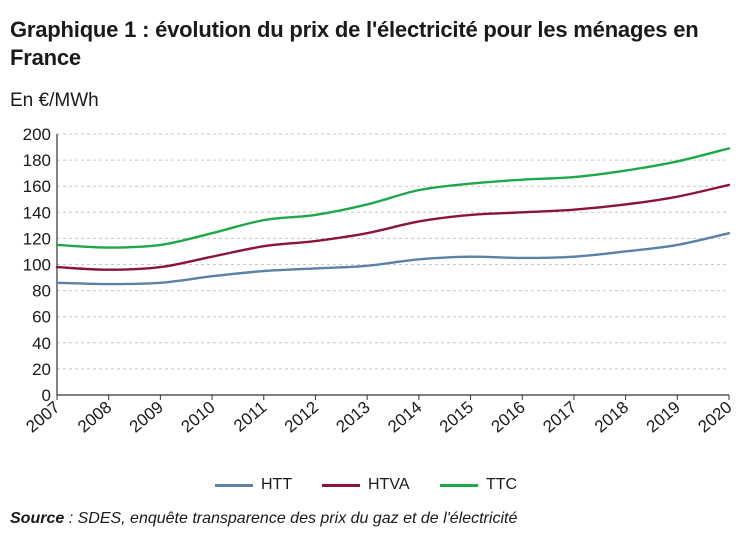 The height and width of the screenshot is (550, 750). What do you see at coordinates (250, 417) in the screenshot?
I see `x-tick-label: 2011` at bounding box center [250, 417].